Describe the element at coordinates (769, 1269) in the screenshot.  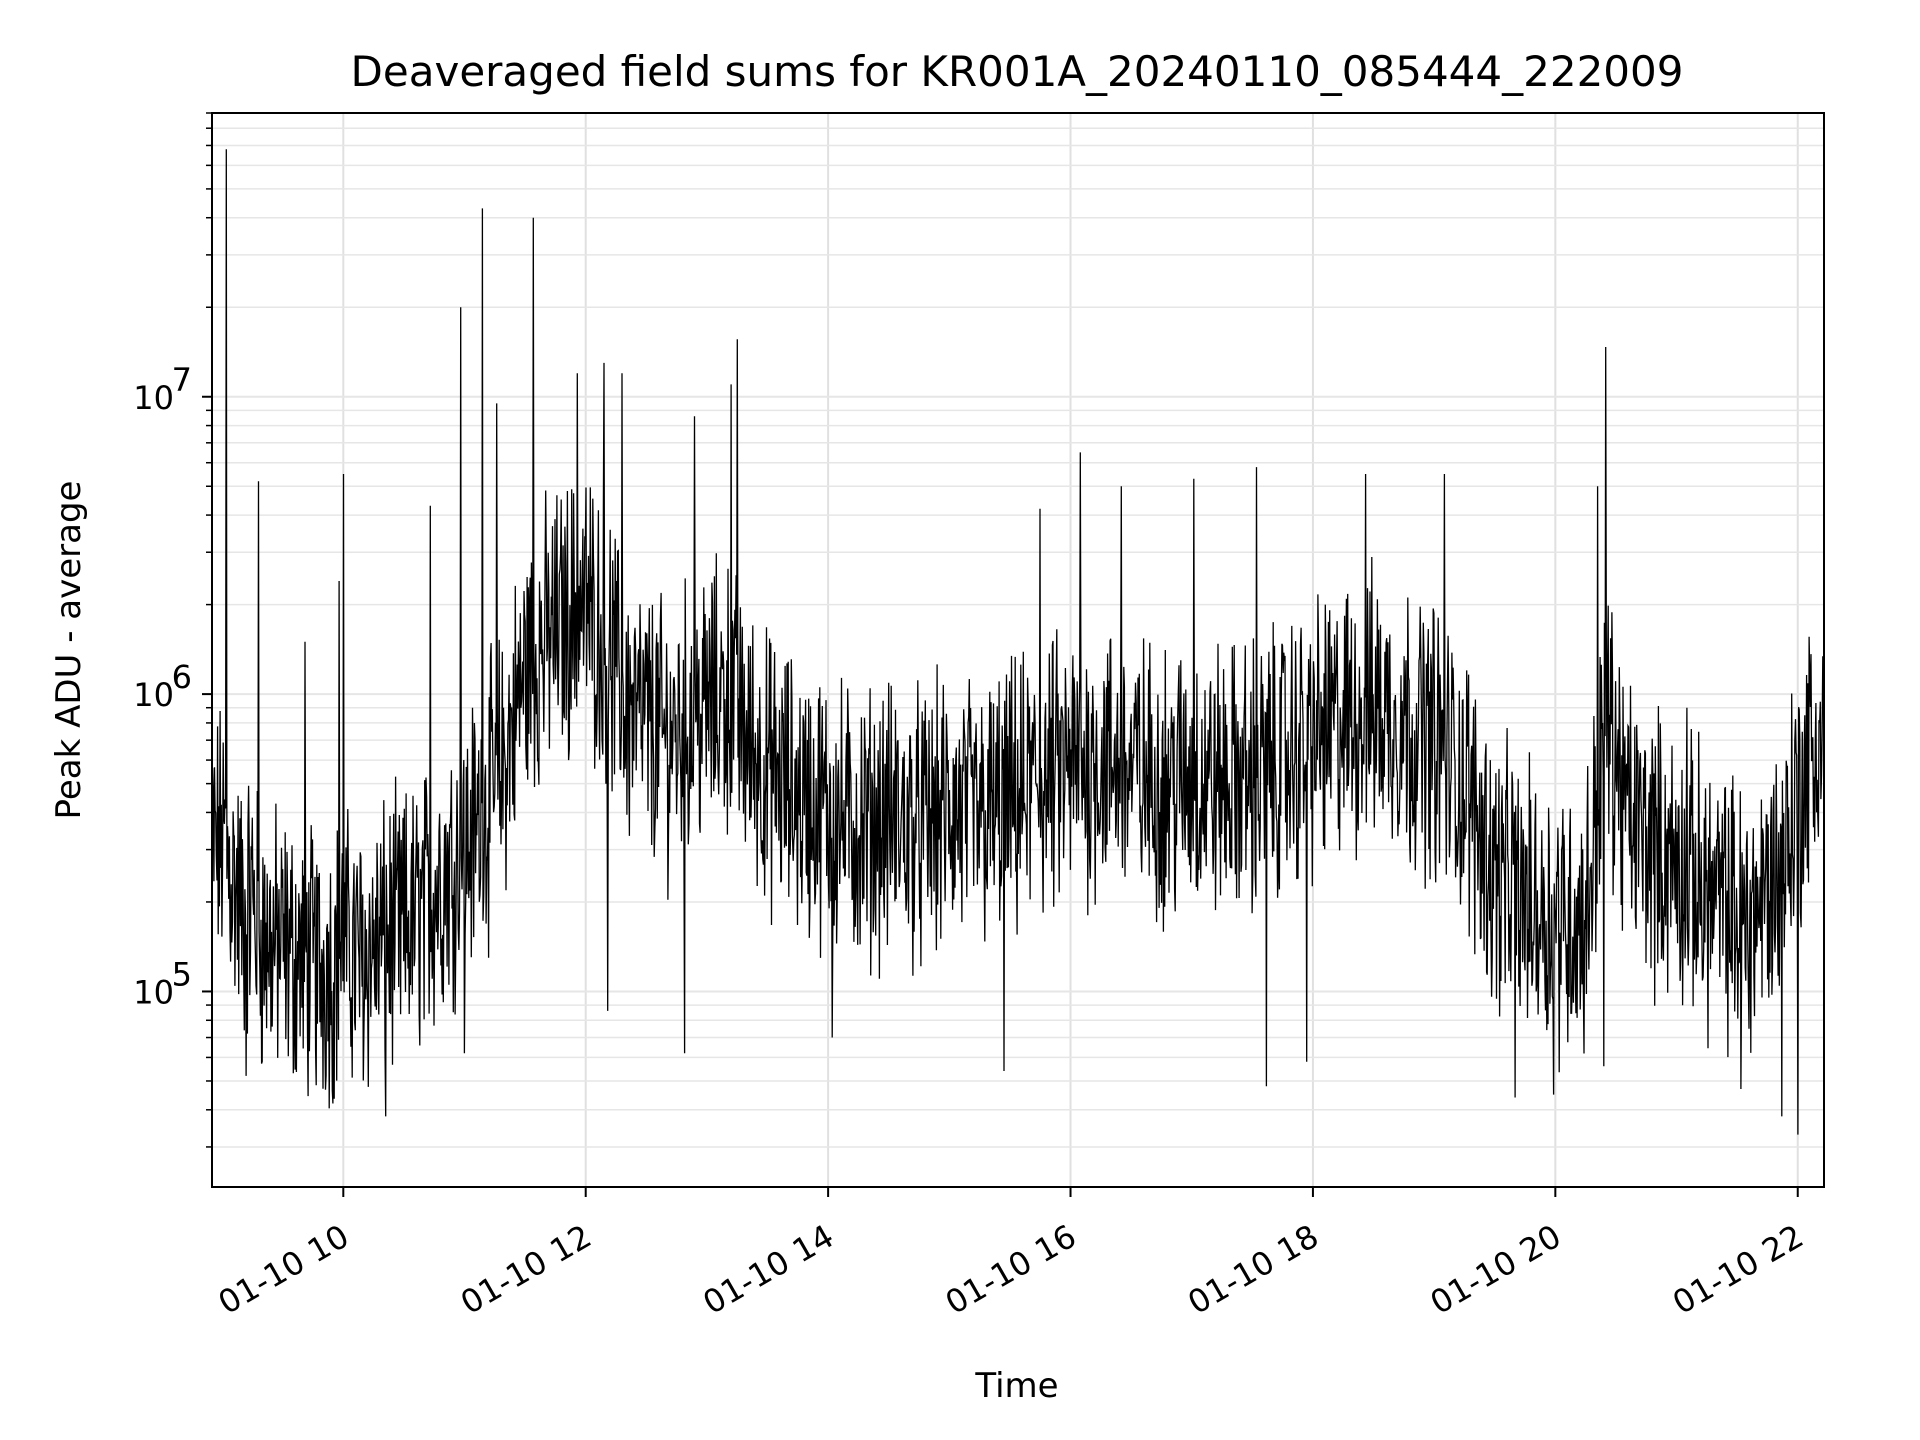
I see `x-tick-label: 01-10 14` at that location.